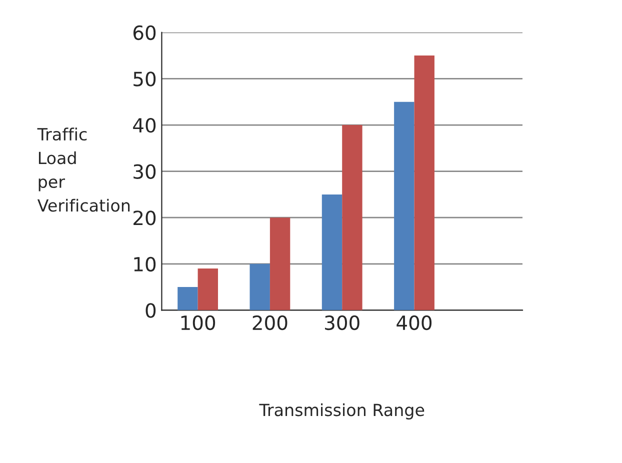 Image resolution: width=622 pixels, height=463 pixels. What do you see at coordinates (144, 125) in the screenshot?
I see `y-tick-label: 40` at bounding box center [144, 125].